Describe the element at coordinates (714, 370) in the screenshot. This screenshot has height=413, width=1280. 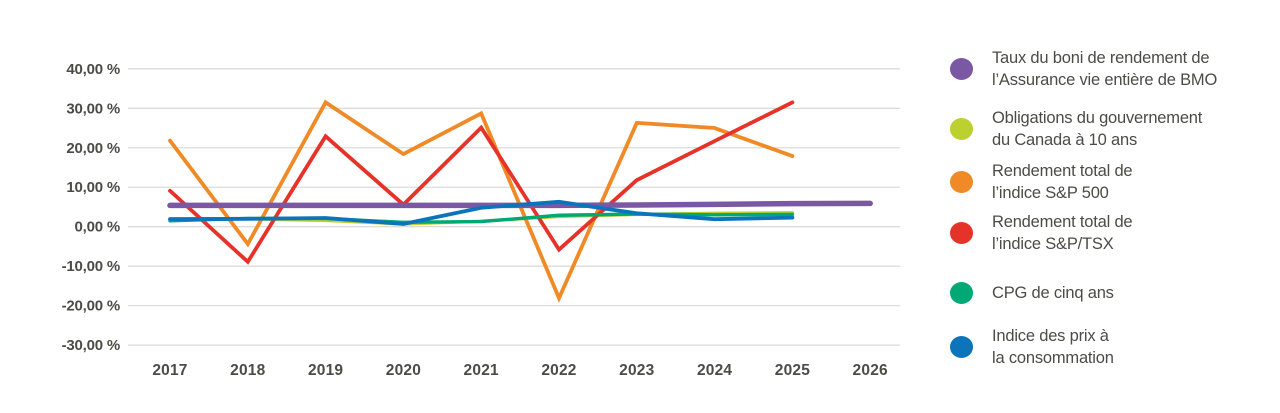
I see `x-axis-tick-label: 2024` at that location.